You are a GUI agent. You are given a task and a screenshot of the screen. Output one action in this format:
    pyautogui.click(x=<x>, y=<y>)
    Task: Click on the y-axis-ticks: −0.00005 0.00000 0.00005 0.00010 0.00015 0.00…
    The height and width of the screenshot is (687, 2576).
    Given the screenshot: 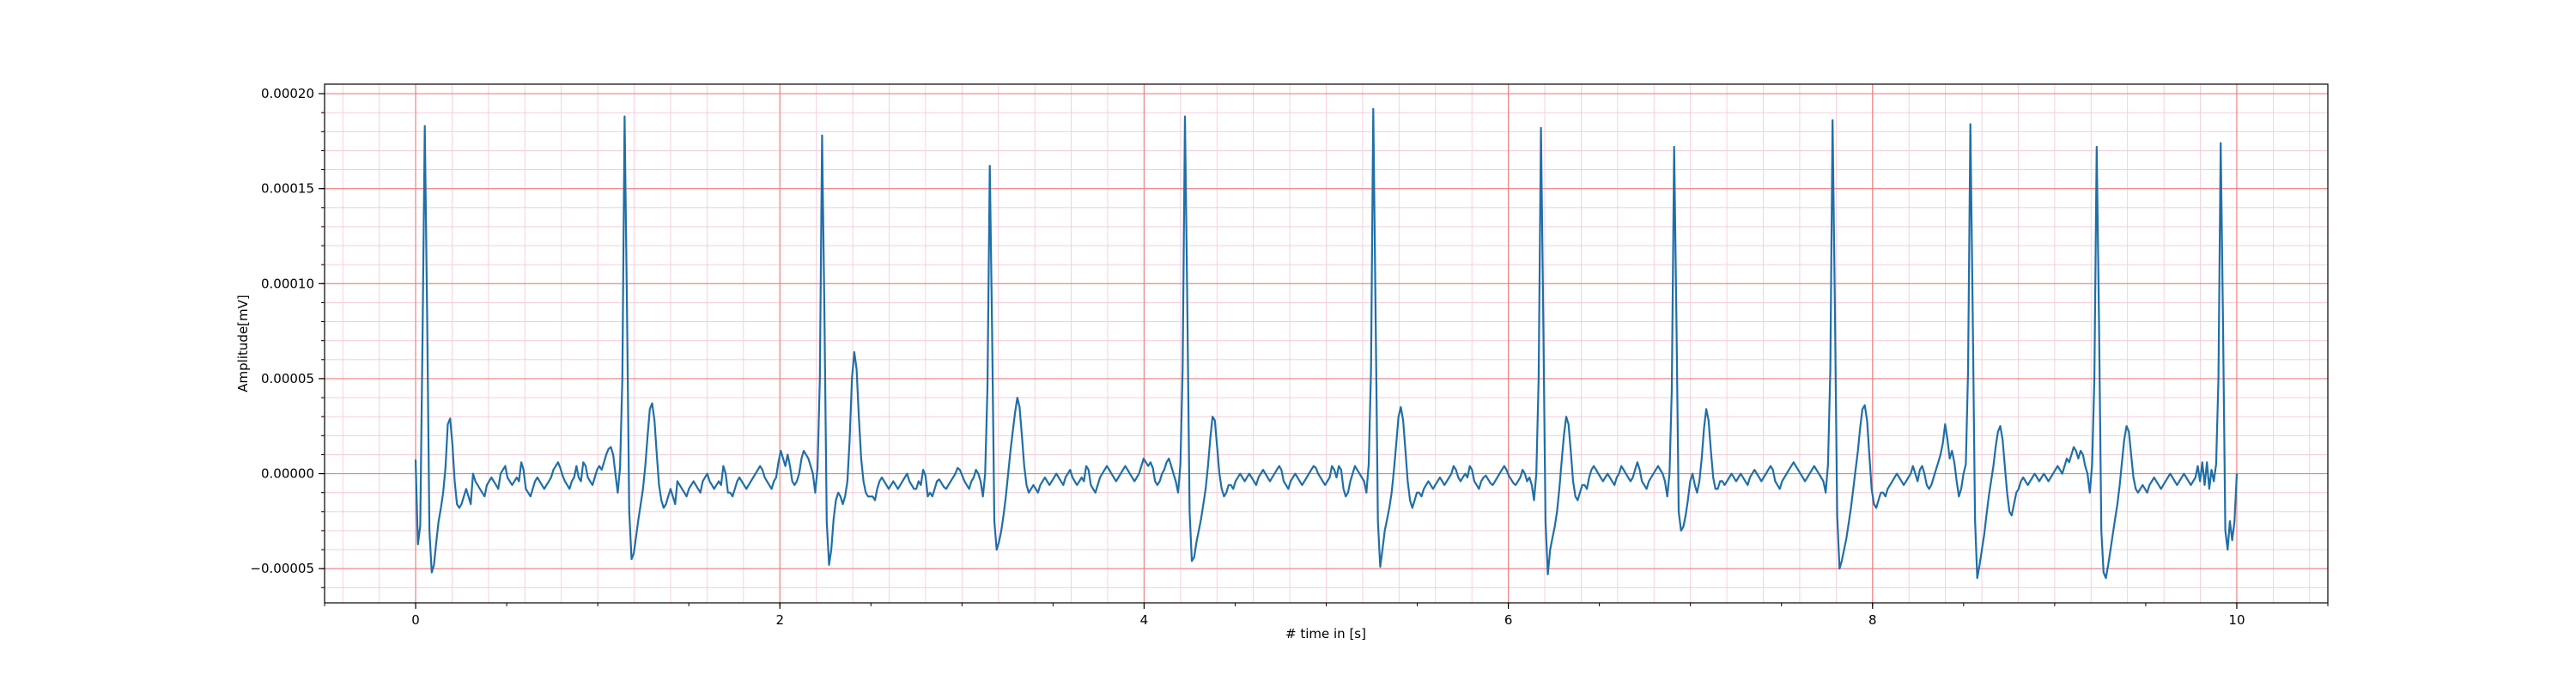 What is the action you would take?
    pyautogui.click(x=287, y=337)
    